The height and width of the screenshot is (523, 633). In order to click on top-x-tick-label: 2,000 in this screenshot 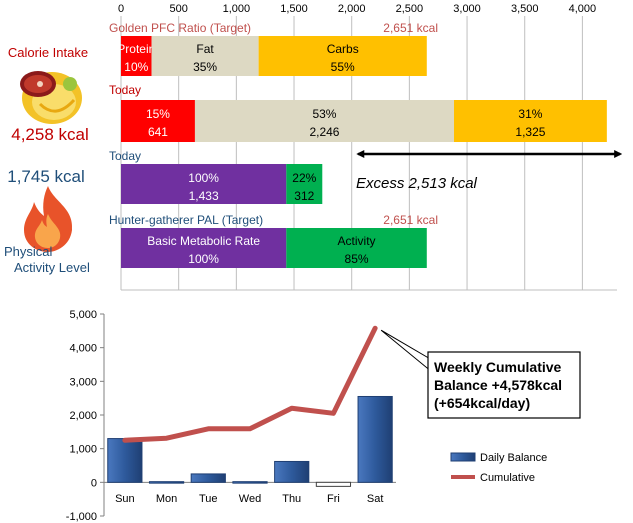, I will do `click(352, 9)`.